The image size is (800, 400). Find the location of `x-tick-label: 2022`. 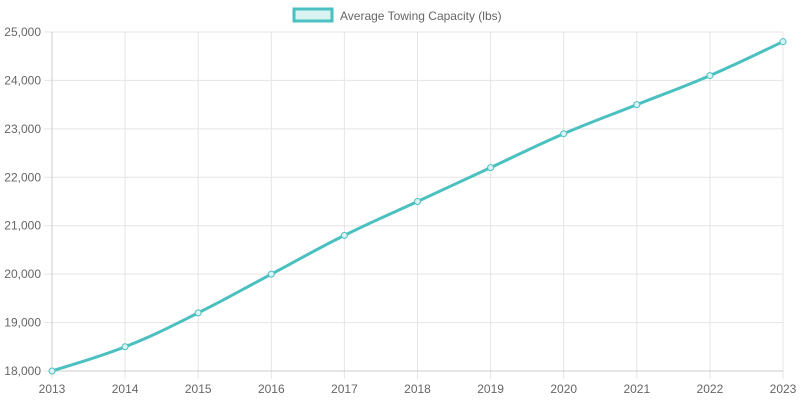

x-tick-label: 2022 is located at coordinates (710, 389).